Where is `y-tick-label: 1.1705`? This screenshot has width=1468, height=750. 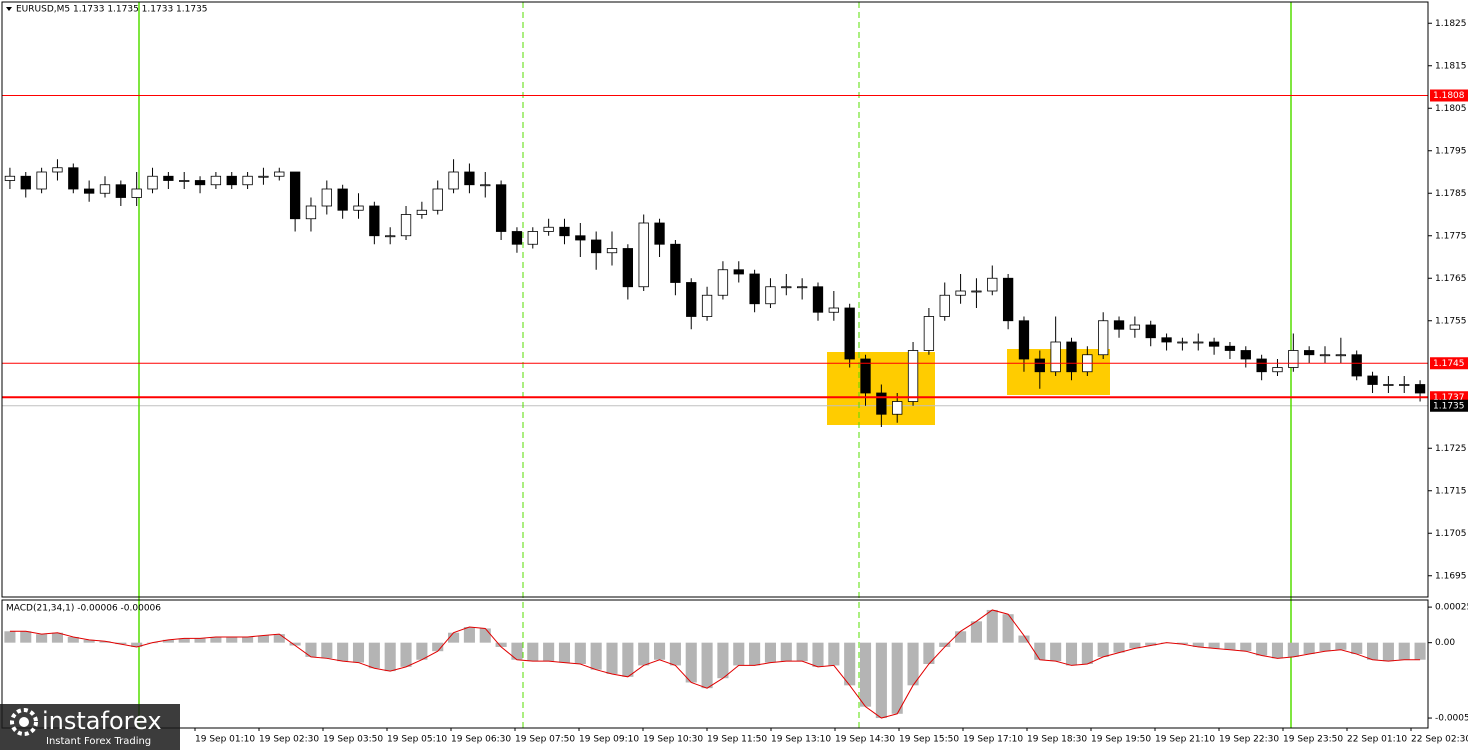 y-tick-label: 1.1705 is located at coordinates (1451, 534).